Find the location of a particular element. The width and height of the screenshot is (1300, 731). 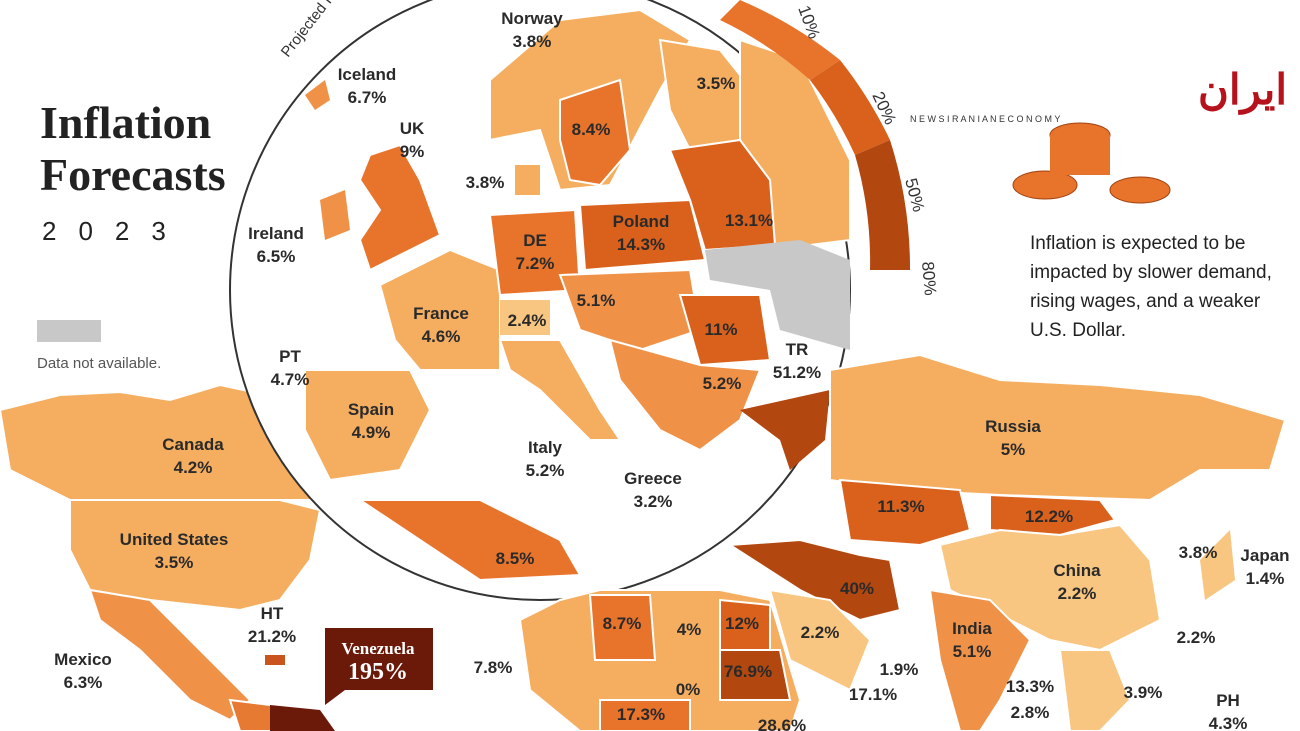

country-label: 3.8% is located at coordinates (1198, 552).